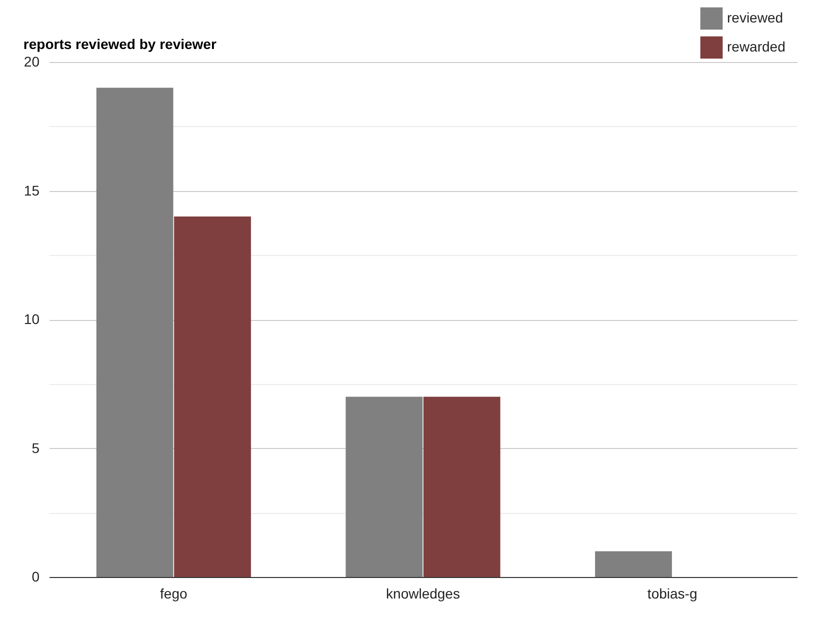  Describe the element at coordinates (32, 62) in the screenshot. I see `y-tick-label: 20` at that location.